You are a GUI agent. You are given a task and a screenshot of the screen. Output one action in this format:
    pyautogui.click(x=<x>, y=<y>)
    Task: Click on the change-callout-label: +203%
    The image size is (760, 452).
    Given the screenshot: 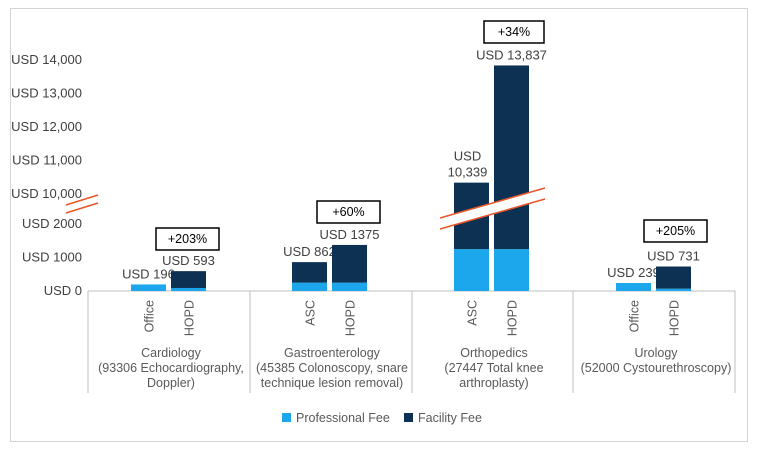 What is the action you would take?
    pyautogui.click(x=187, y=239)
    